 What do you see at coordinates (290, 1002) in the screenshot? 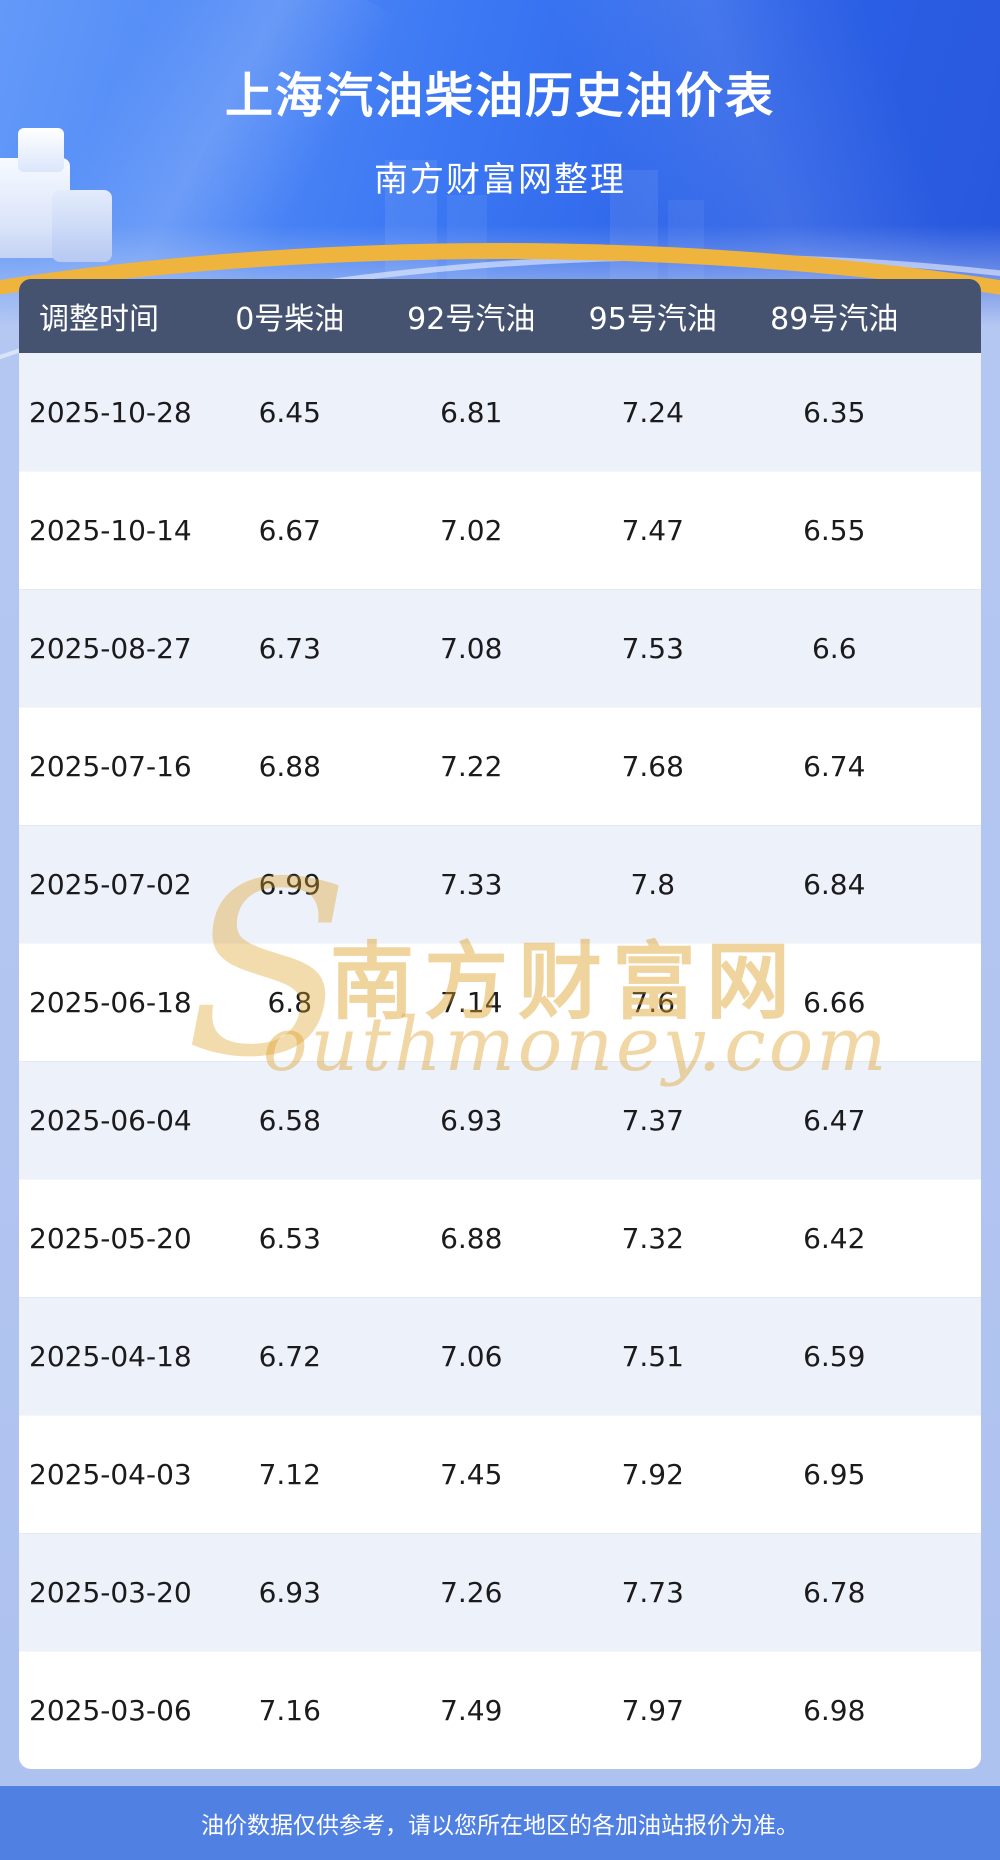
I see `cell-diesel-0-price: 6.8` at bounding box center [290, 1002].